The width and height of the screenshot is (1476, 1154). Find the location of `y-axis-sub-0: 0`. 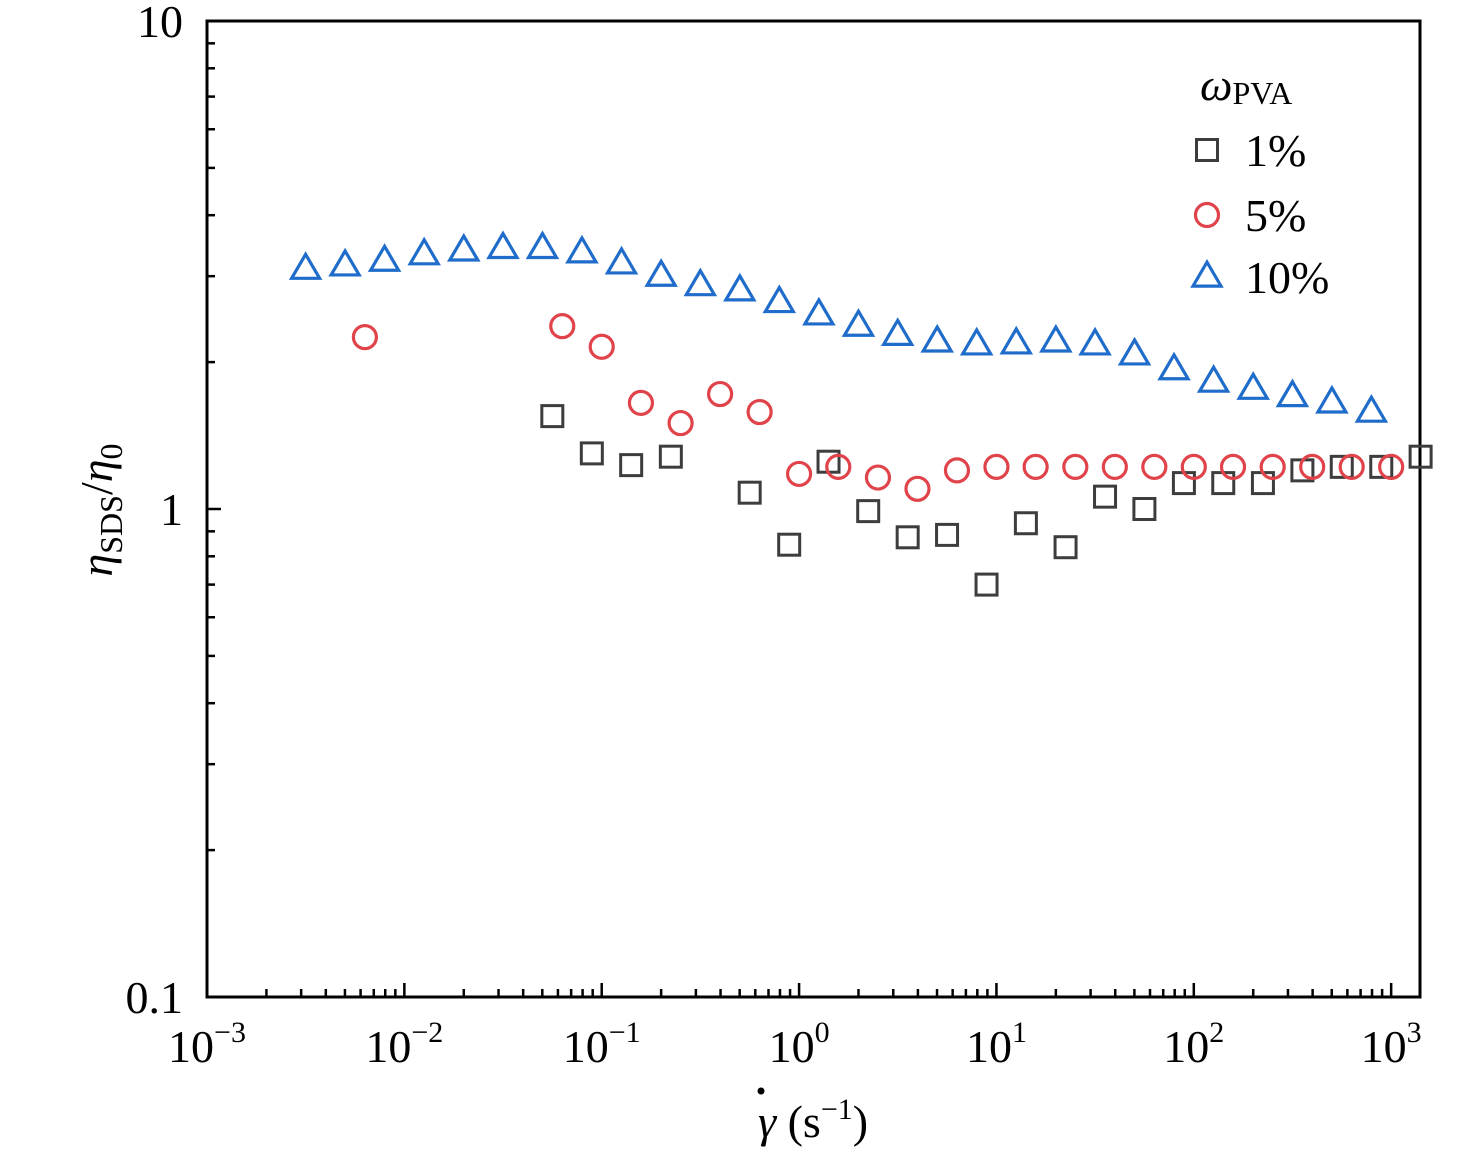

y-axis-sub-0: 0 is located at coordinates (111, 451).